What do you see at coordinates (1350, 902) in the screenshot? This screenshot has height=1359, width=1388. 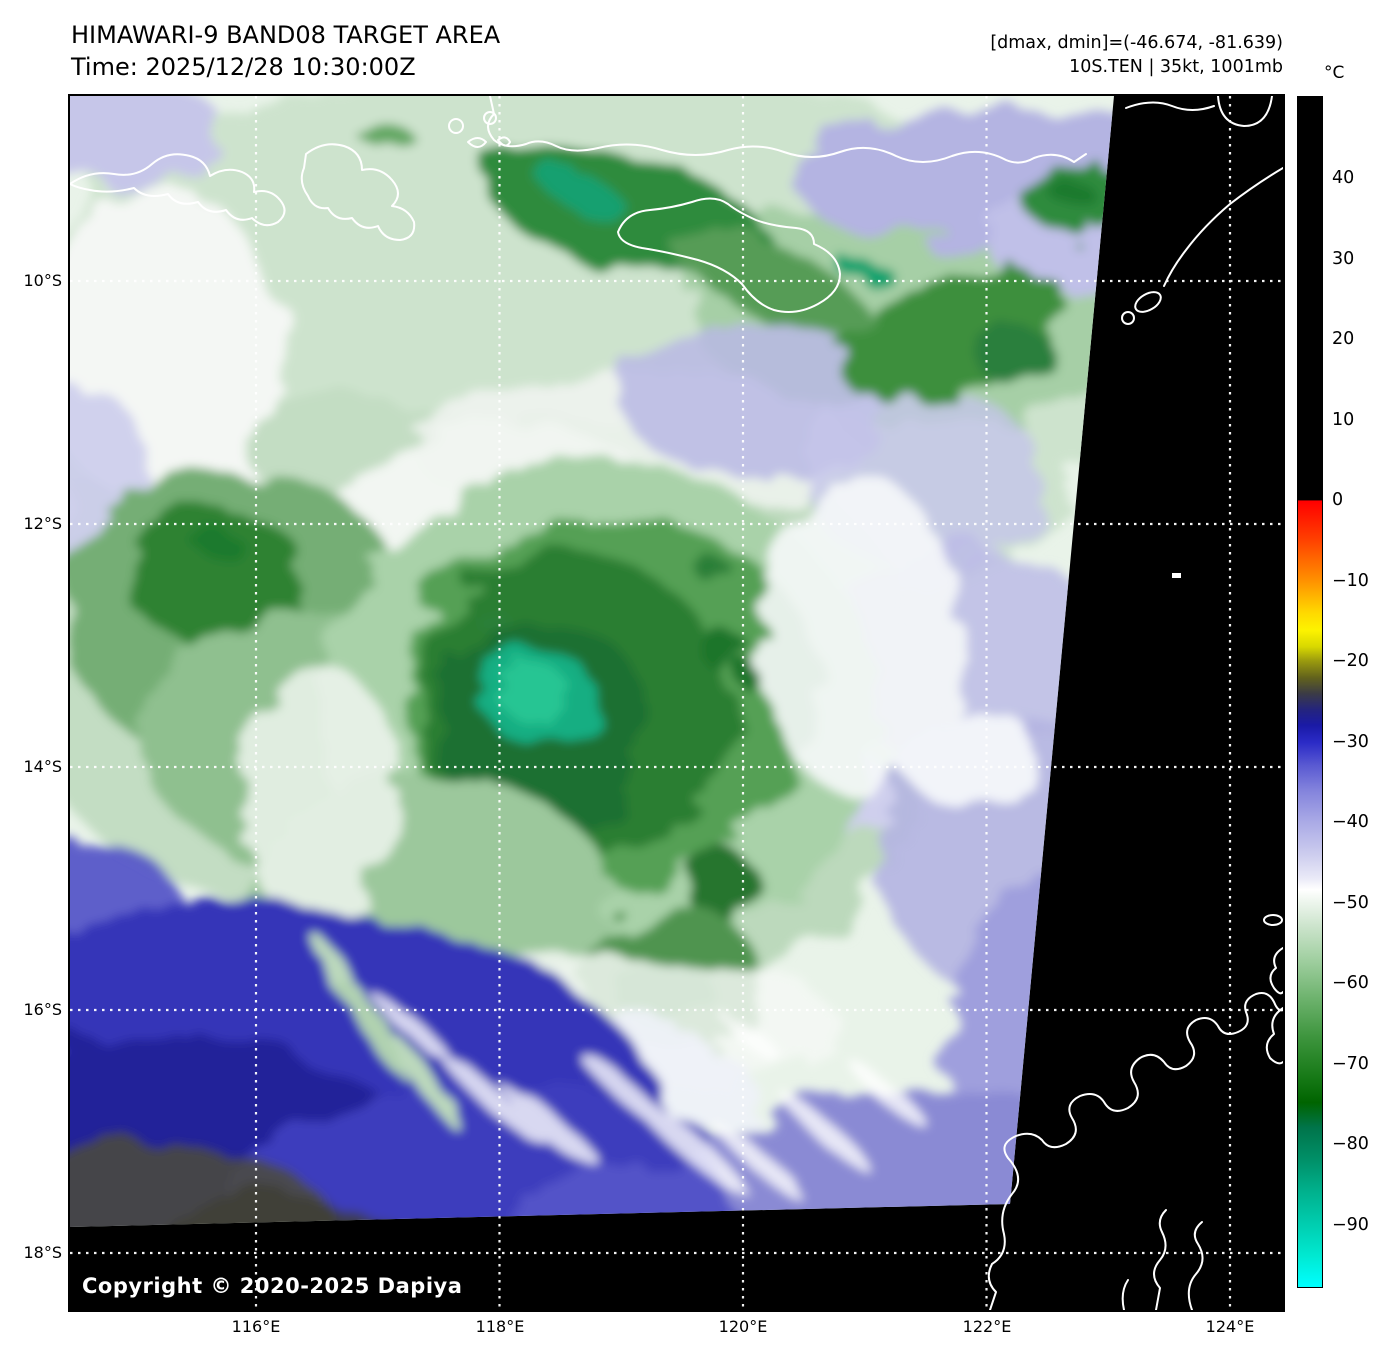 I see `colorbar-tick-label: −50` at bounding box center [1350, 902].